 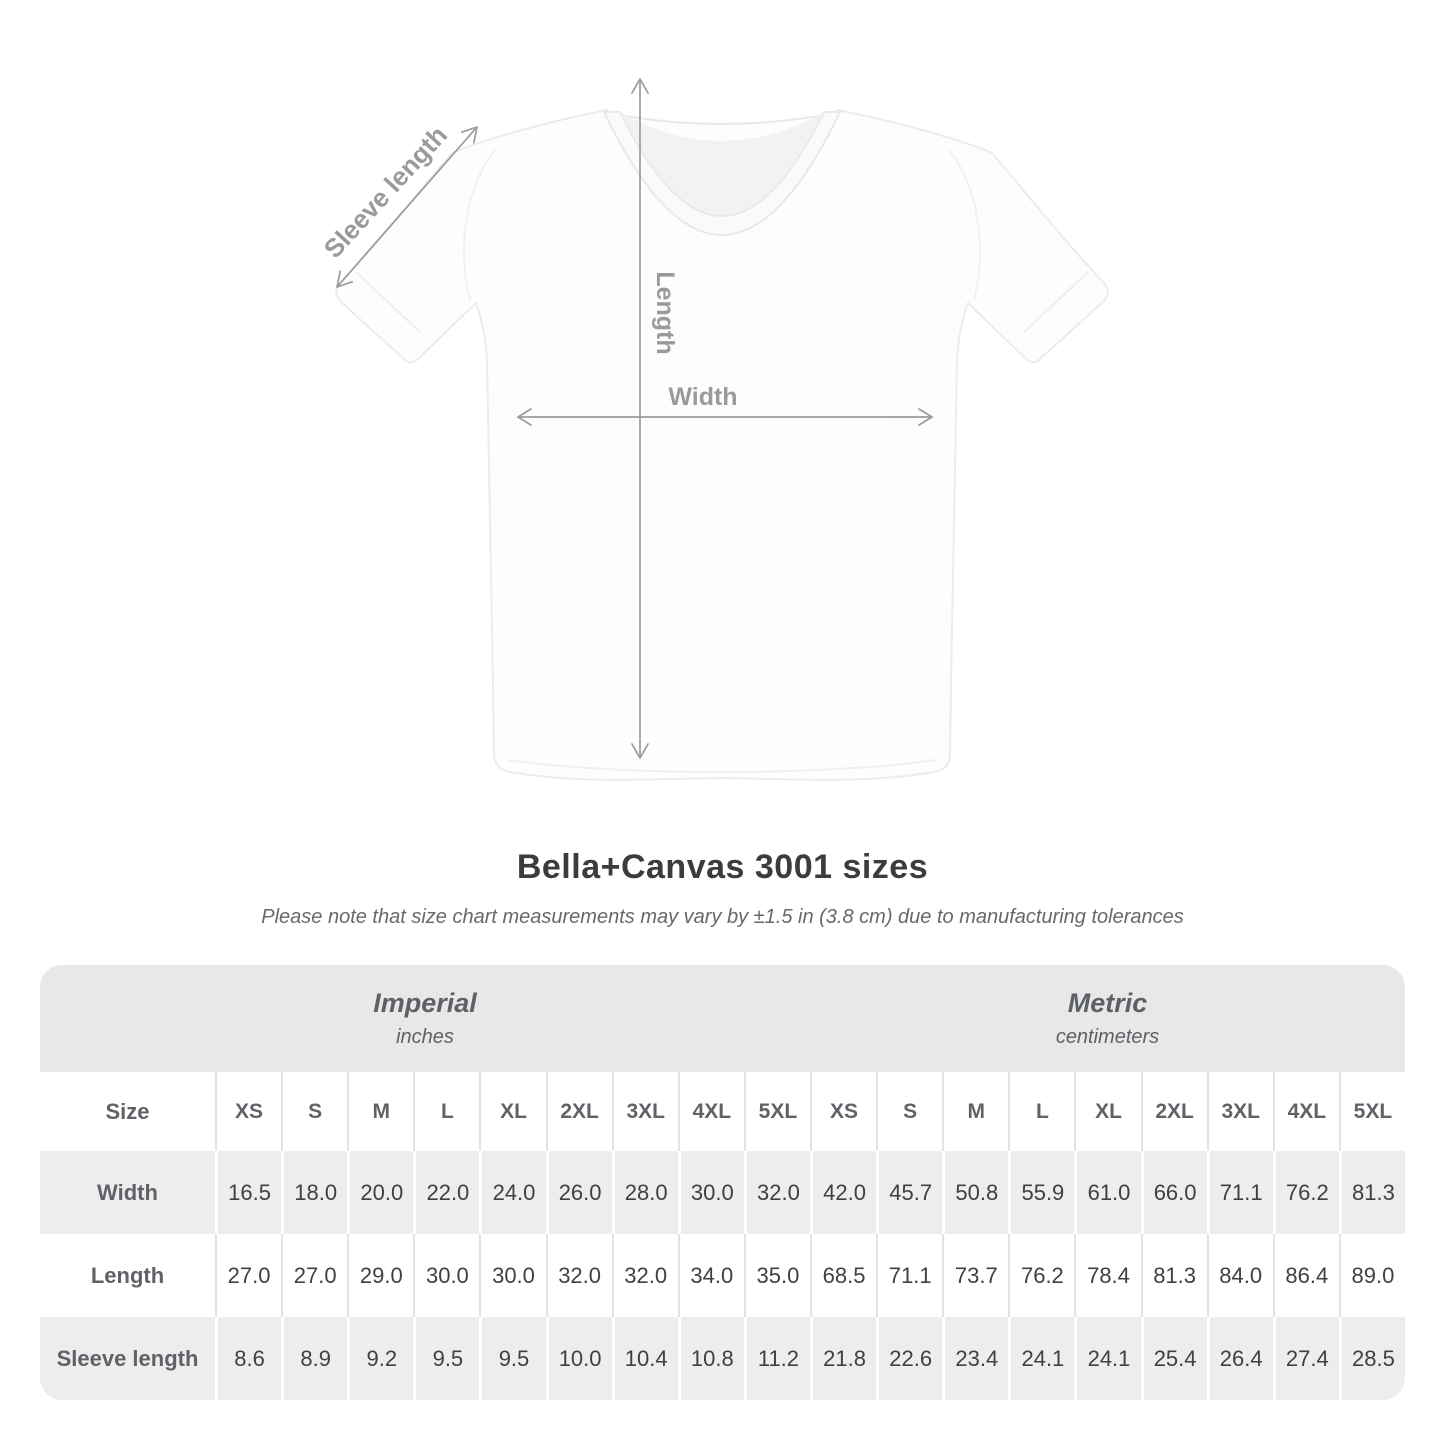 What do you see at coordinates (644, 1111) in the screenshot?
I see `size-header-imperial: 3XL` at bounding box center [644, 1111].